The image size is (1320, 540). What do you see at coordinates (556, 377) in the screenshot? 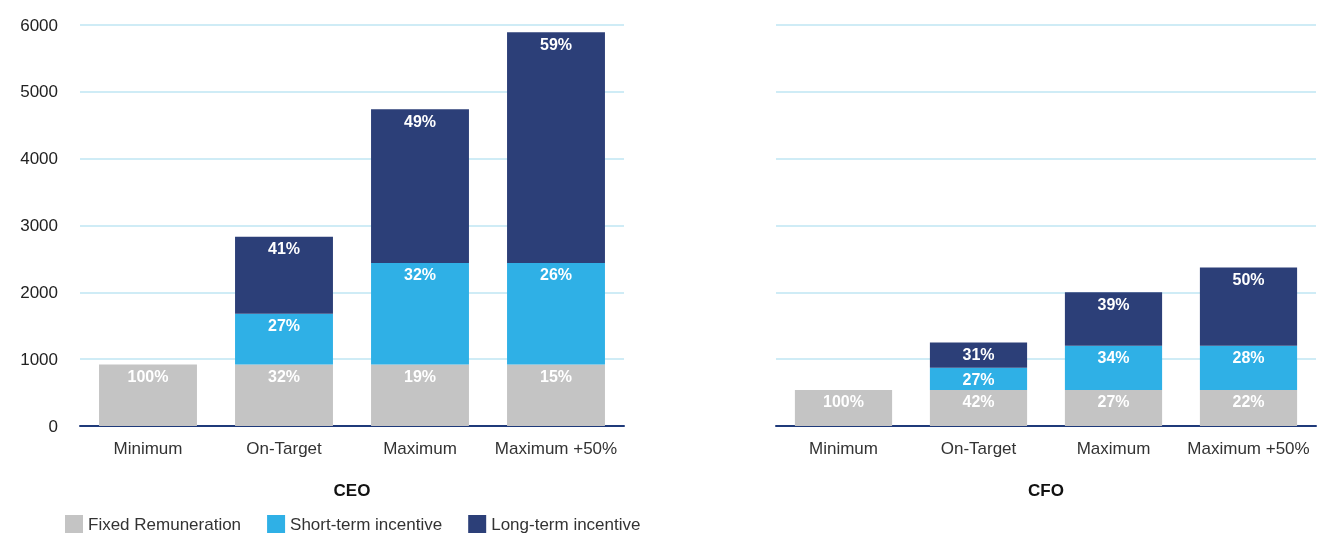
I see `annotation: 15%` at bounding box center [556, 377].